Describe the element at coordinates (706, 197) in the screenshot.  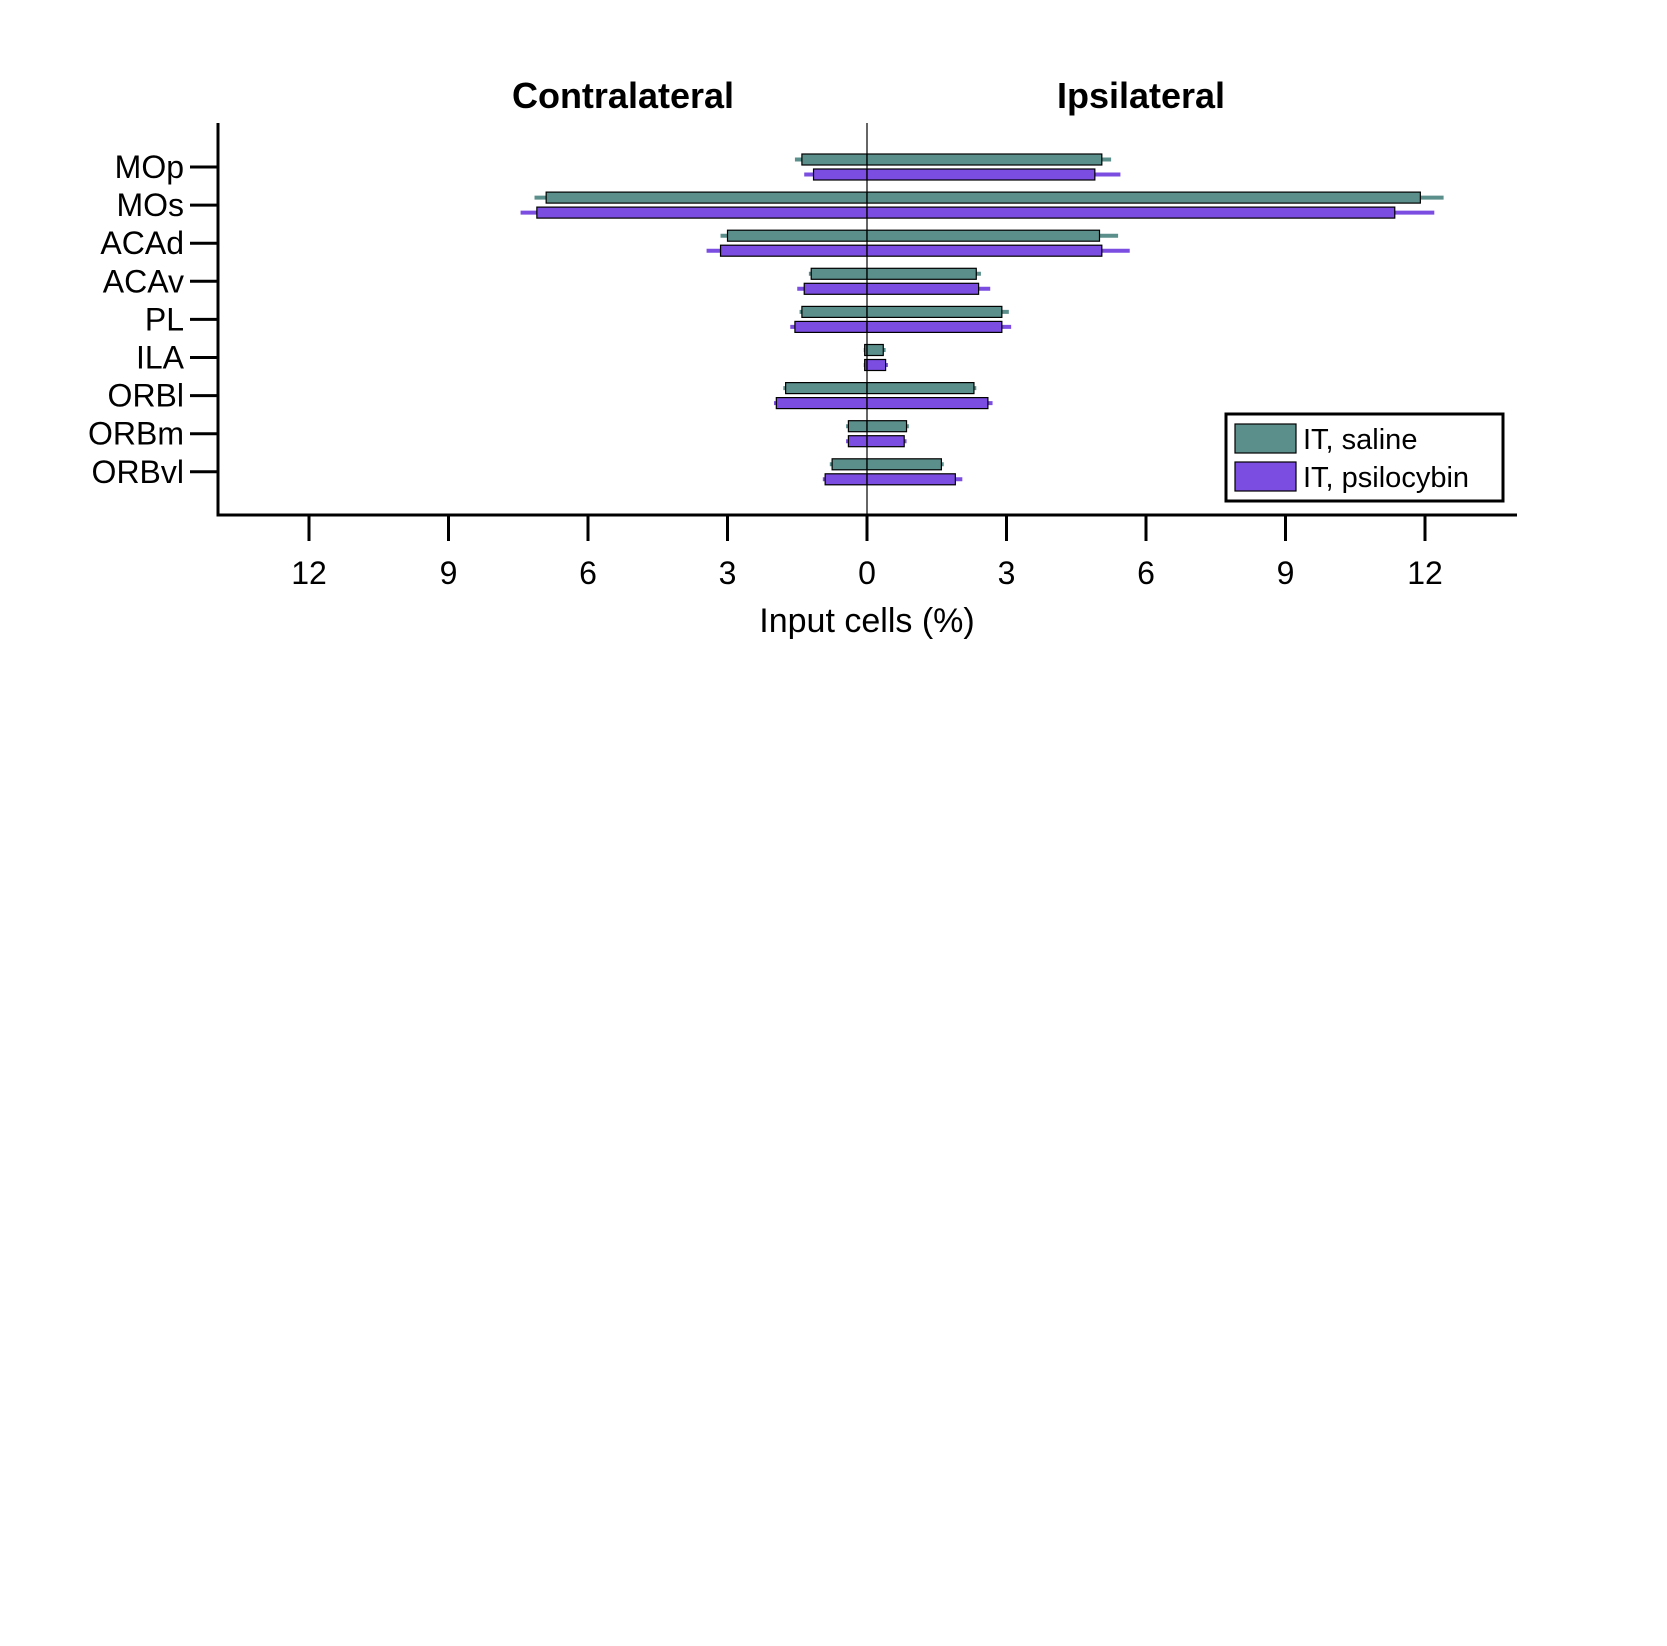
I see `bar-contra-it-saline-mos` at that location.